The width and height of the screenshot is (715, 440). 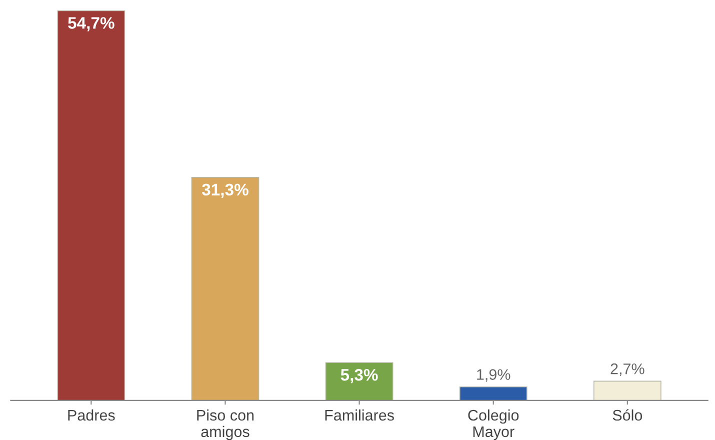 What do you see at coordinates (225, 424) in the screenshot?
I see `x-tick-label: Piso con amigos` at bounding box center [225, 424].